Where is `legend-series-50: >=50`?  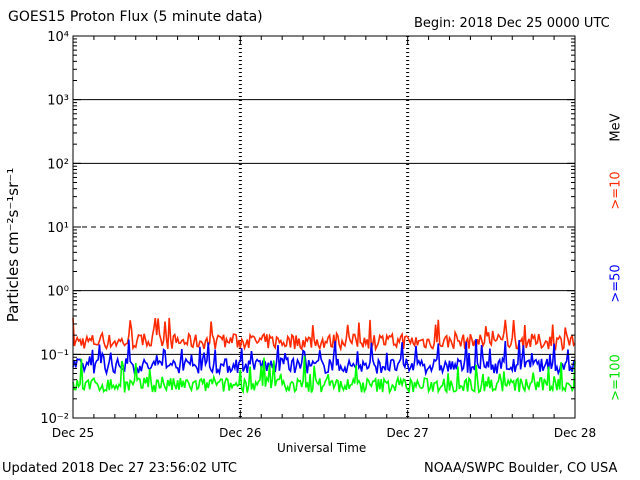 legend-series-50: >=50 is located at coordinates (616, 283).